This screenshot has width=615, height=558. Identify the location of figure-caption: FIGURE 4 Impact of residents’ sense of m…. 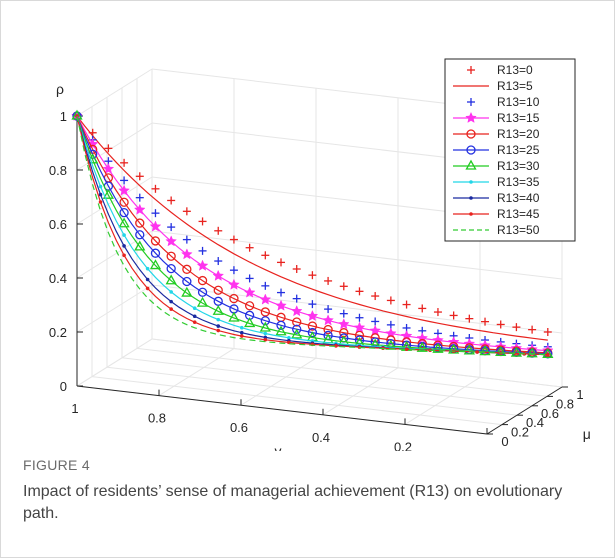
(308, 491).